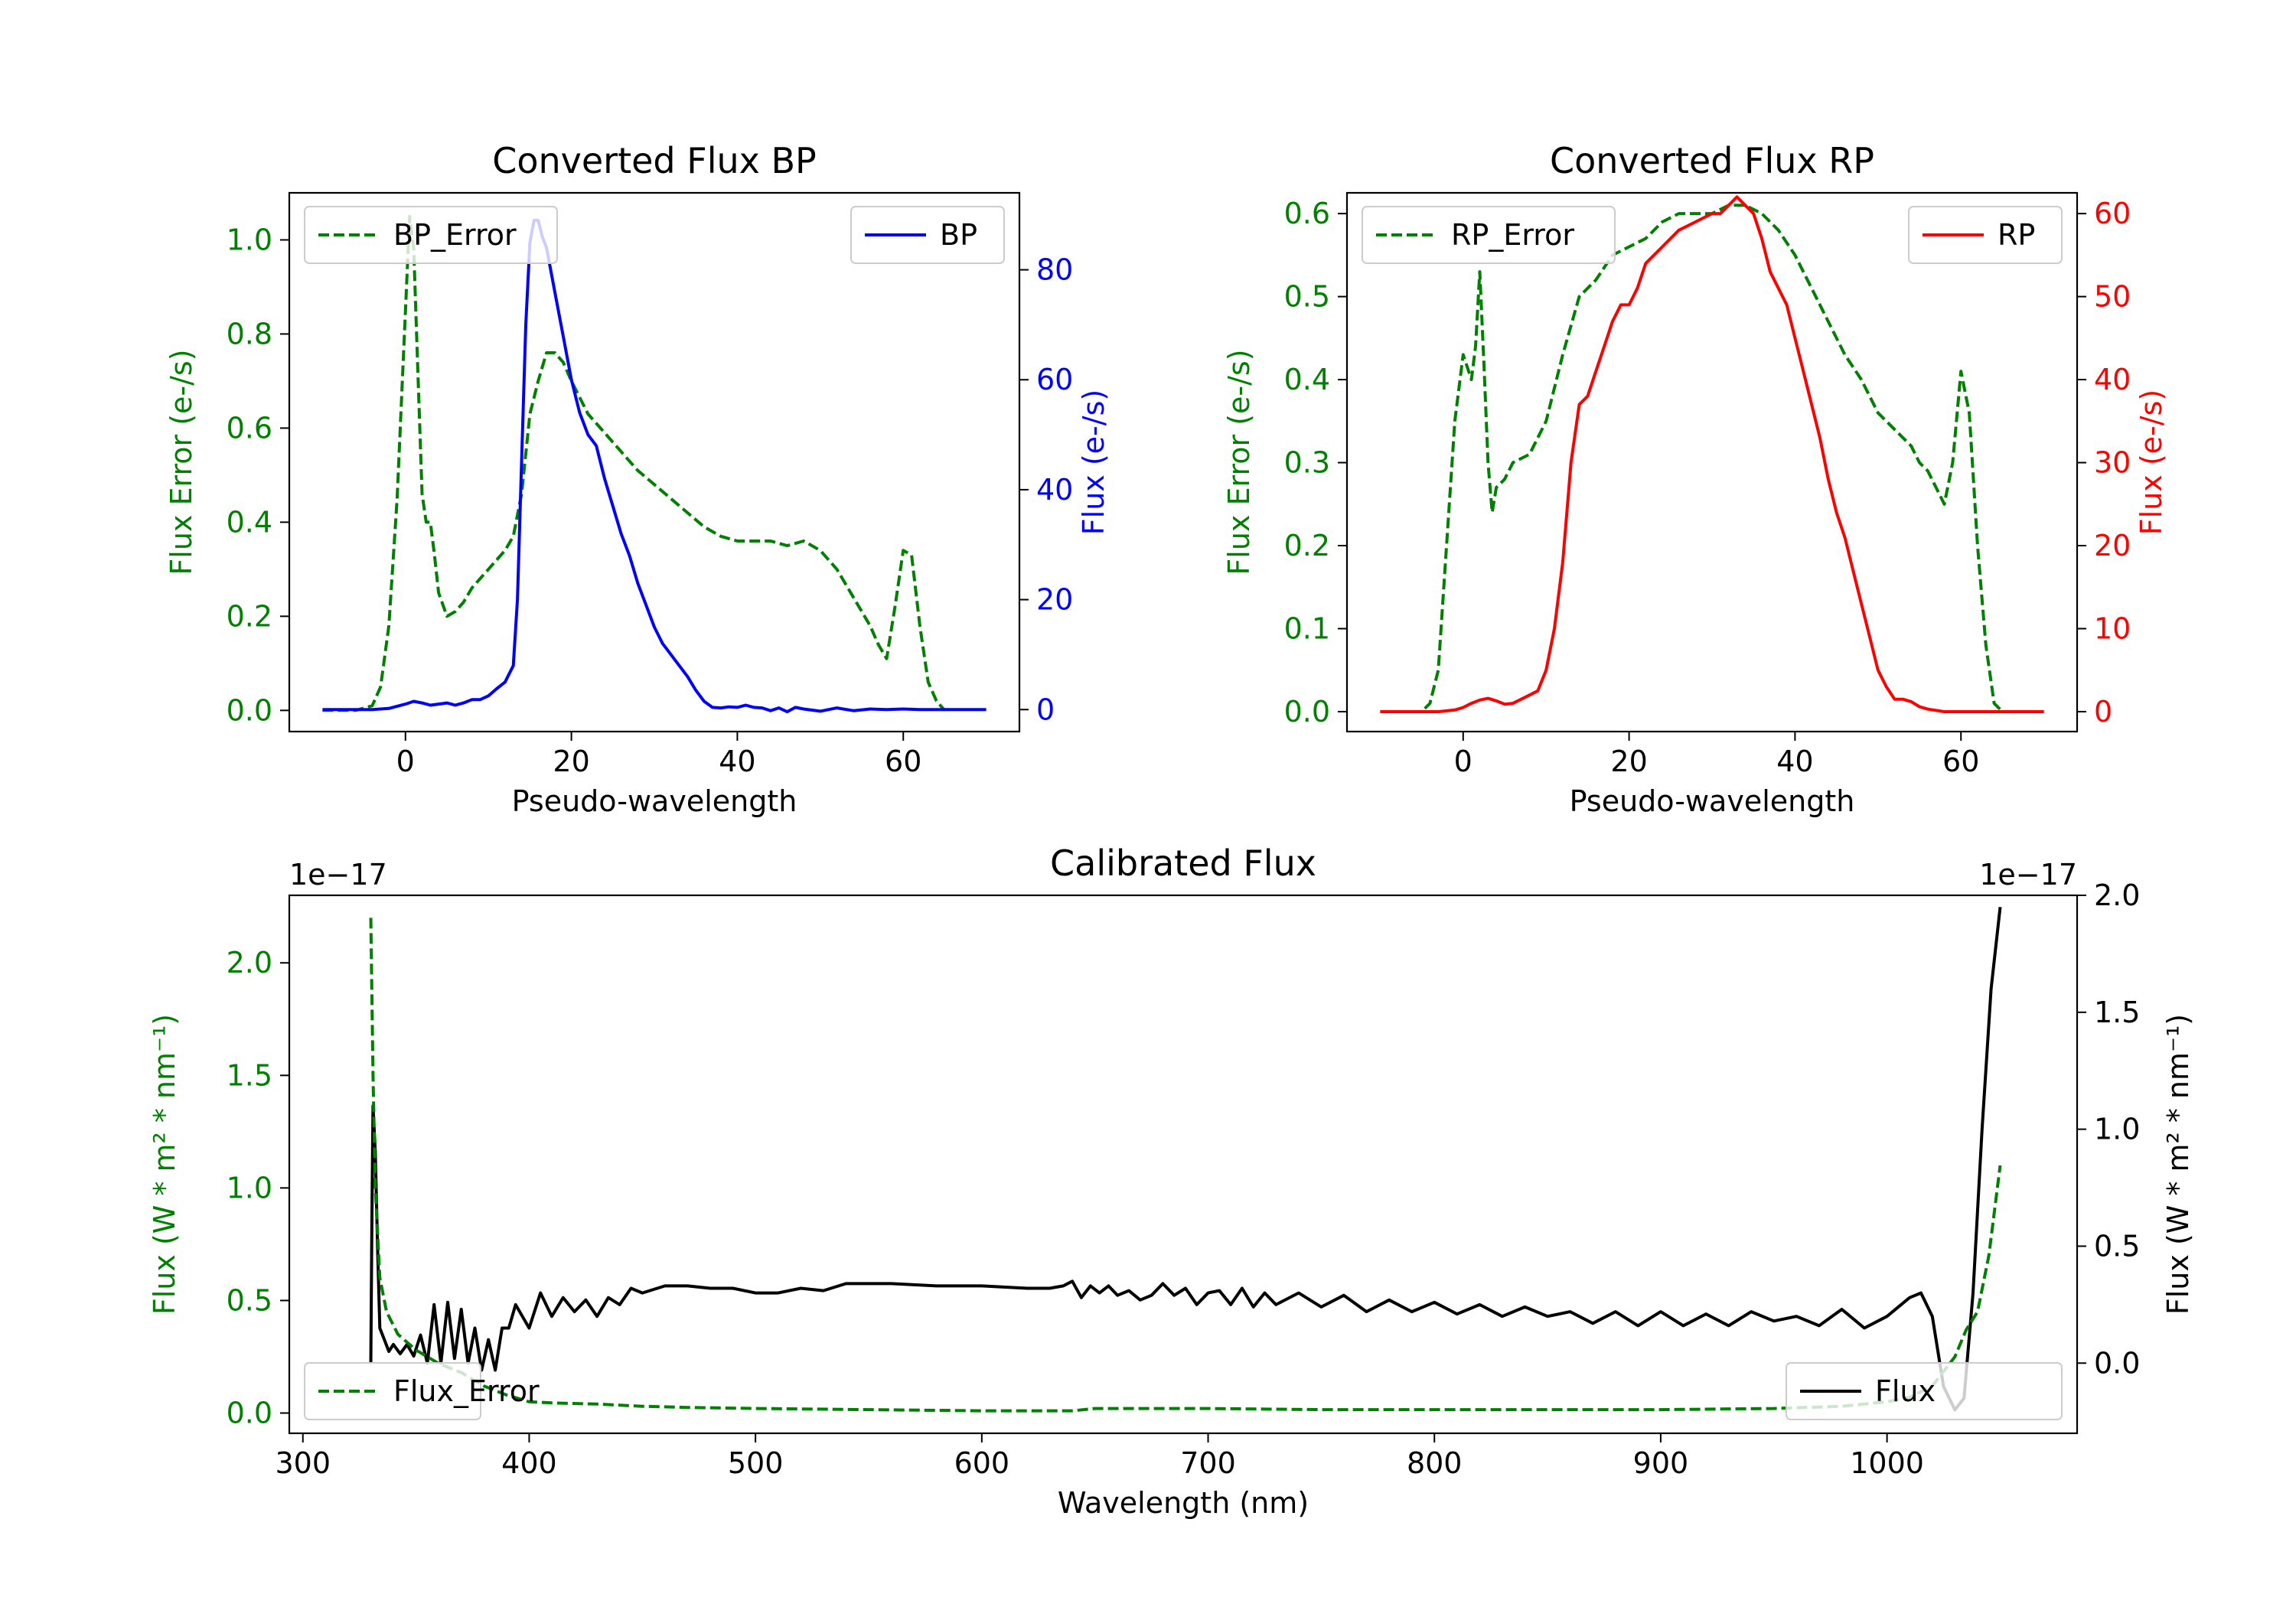  I want to click on series-line-rp, so click(1712, 454).